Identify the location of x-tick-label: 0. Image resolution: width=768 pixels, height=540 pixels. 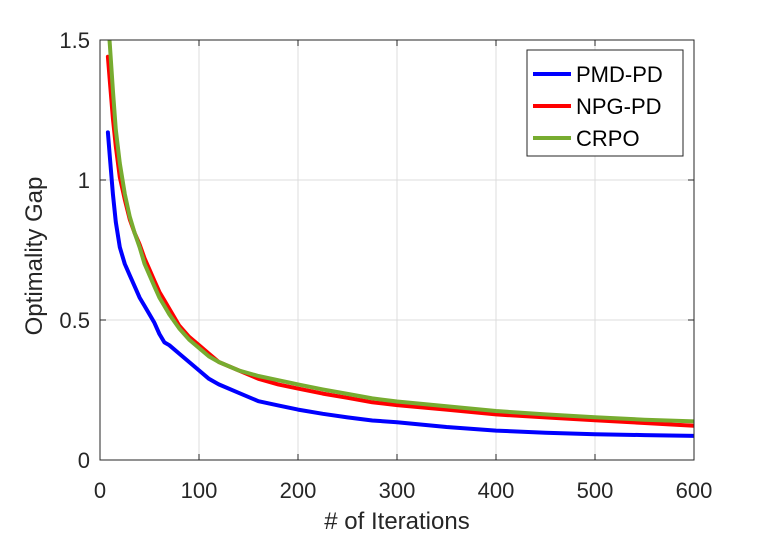
(100, 490).